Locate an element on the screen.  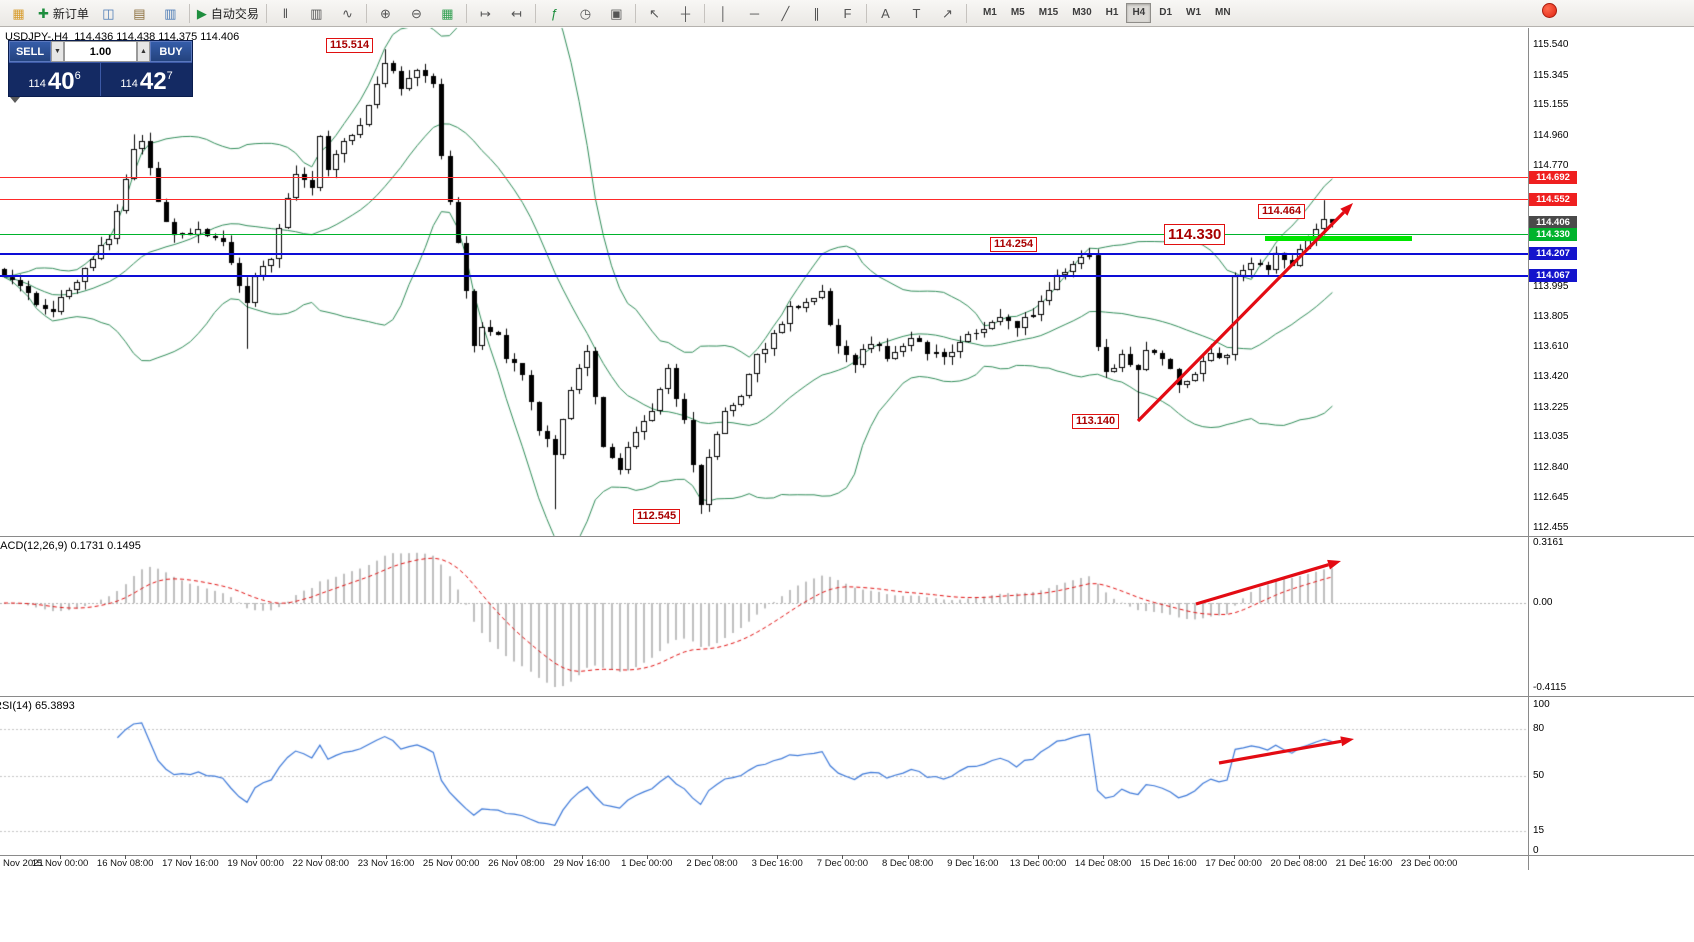
bid-sup-digit: 6 is located at coordinates (77, 76).